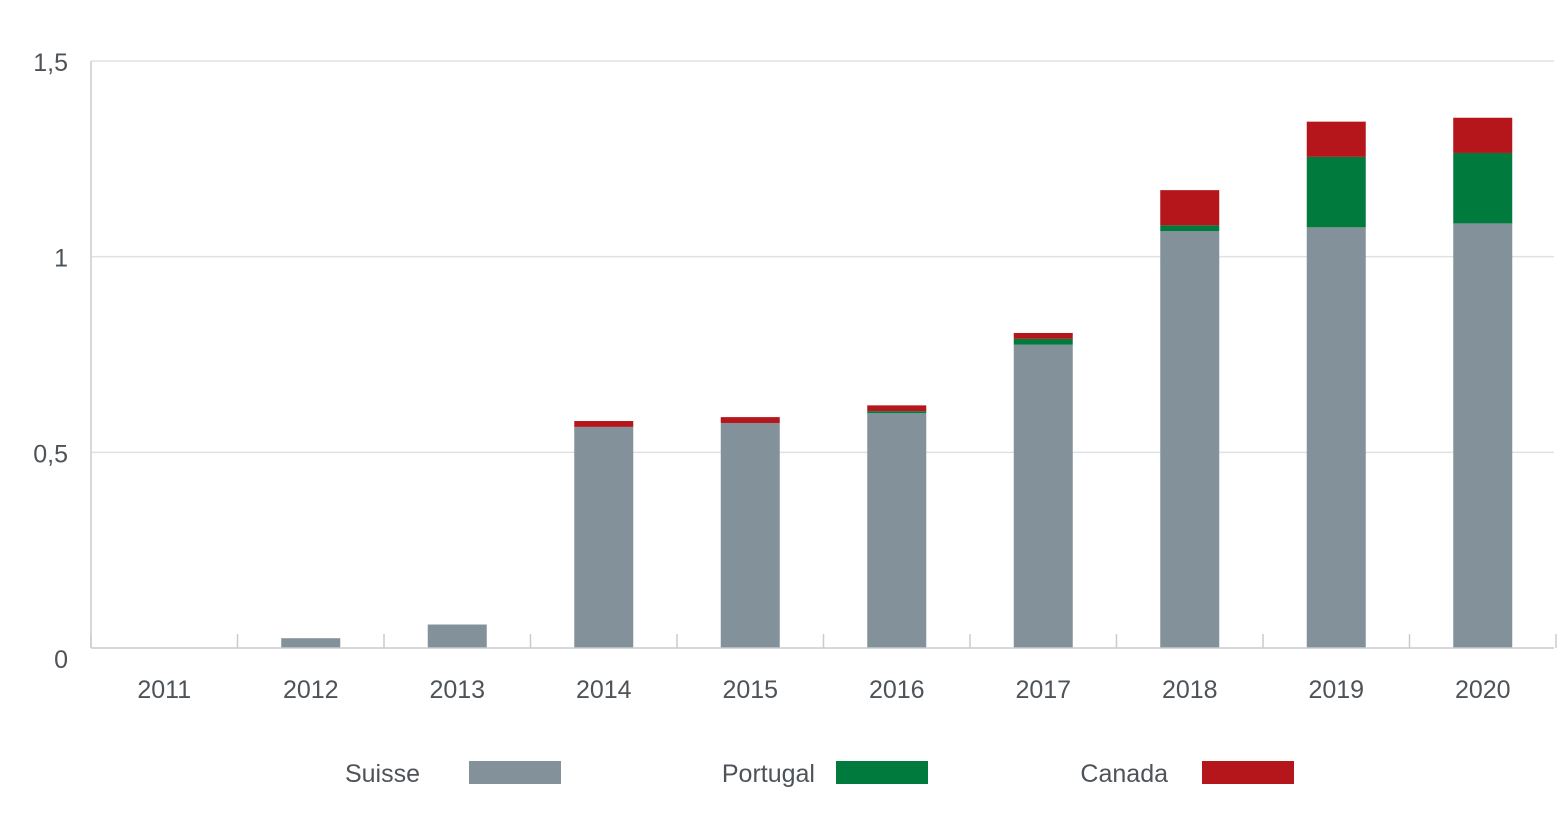 The height and width of the screenshot is (829, 1560). Describe the element at coordinates (1190, 440) in the screenshot. I see `bar-suisse-2018` at that location.